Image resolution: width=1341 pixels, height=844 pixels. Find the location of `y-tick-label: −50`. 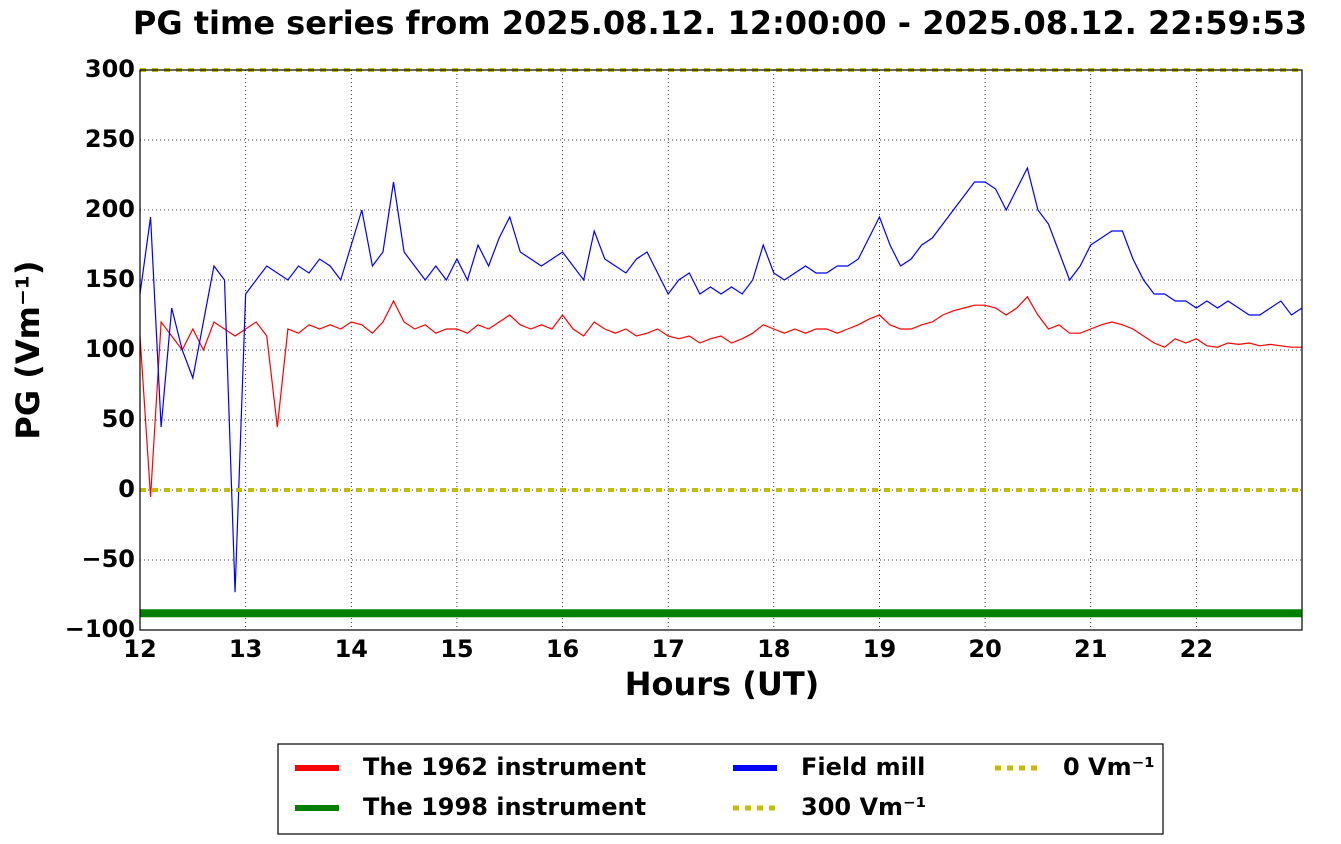

y-tick-label: −50 is located at coordinates (108, 559).